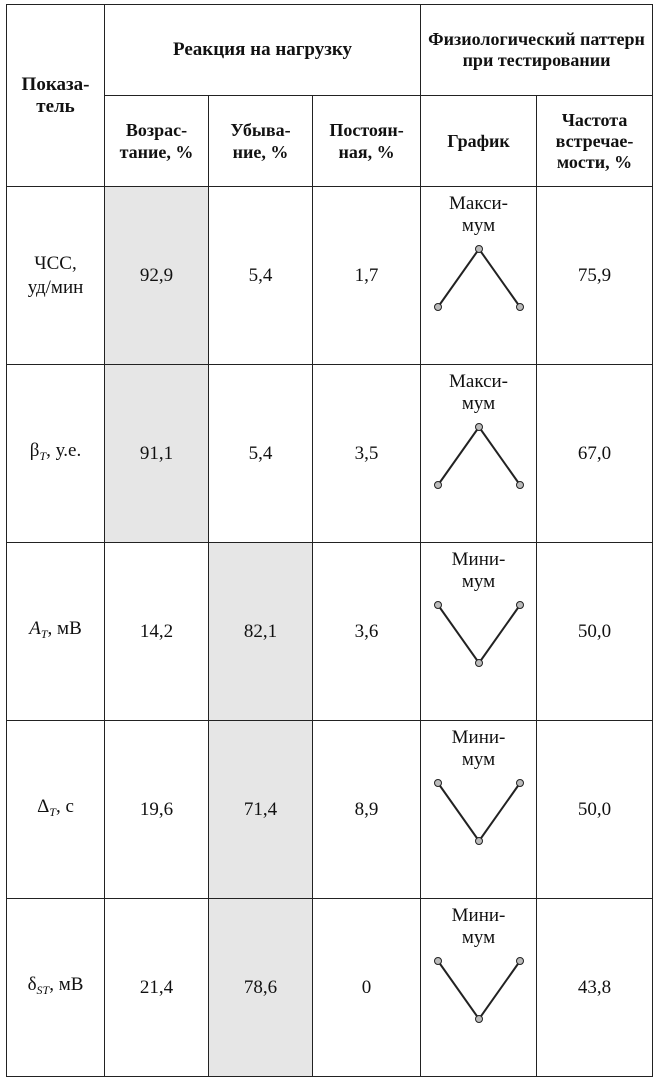 The image size is (658, 1080). I want to click on indicator-unit: , у.е., so click(64, 450).